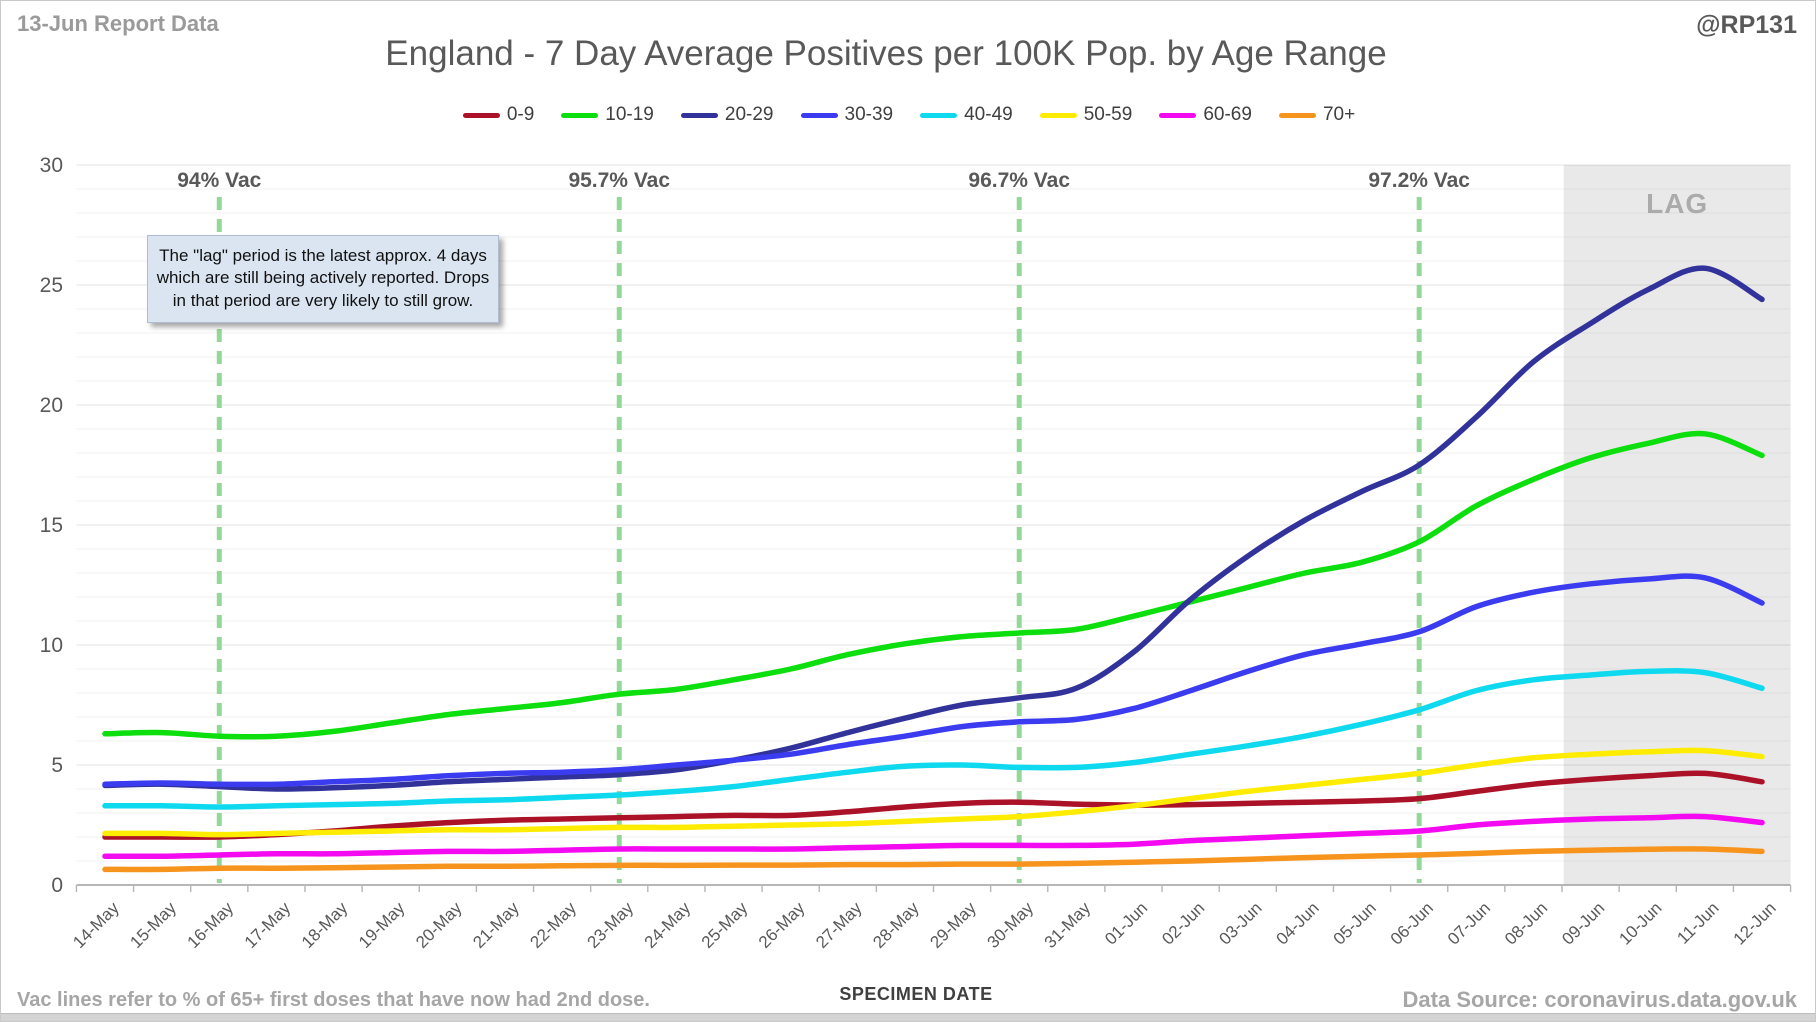 Image resolution: width=1816 pixels, height=1022 pixels. I want to click on legend-item-20-29: 20-29, so click(727, 115).